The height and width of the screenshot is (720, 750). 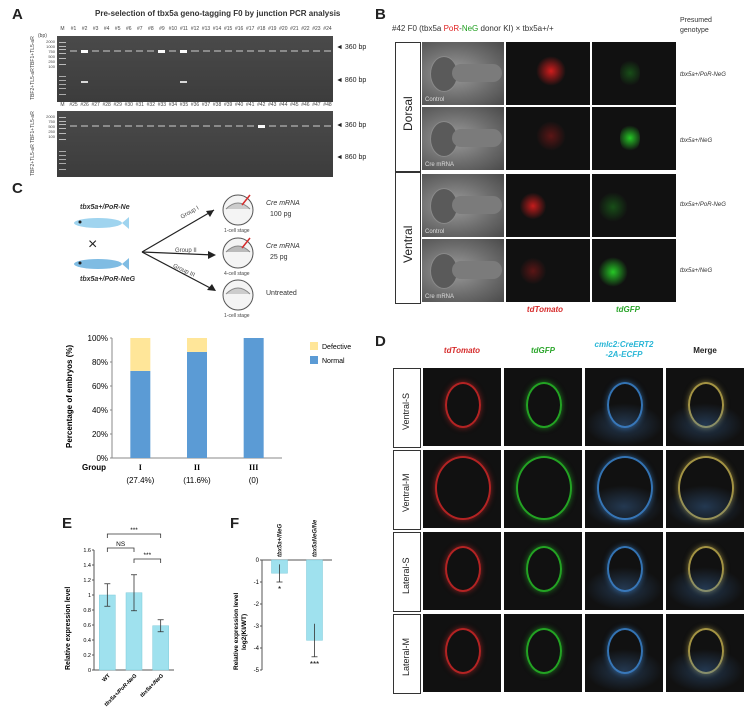 I want to click on y-axis-label-2: log2(KI/WT), so click(x=244, y=632).